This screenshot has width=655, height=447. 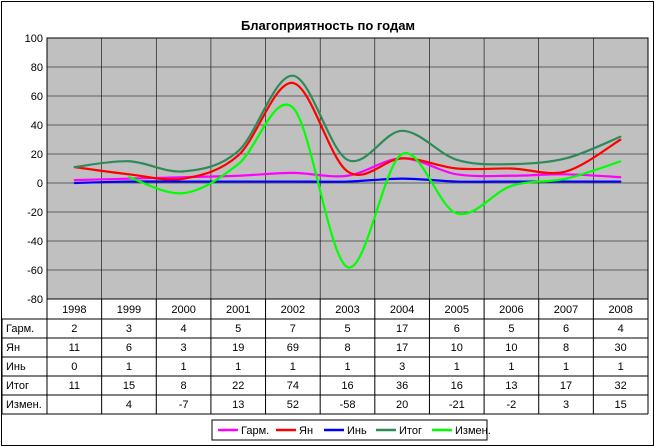 I want to click on table-row-label: Ян, so click(x=13, y=348).